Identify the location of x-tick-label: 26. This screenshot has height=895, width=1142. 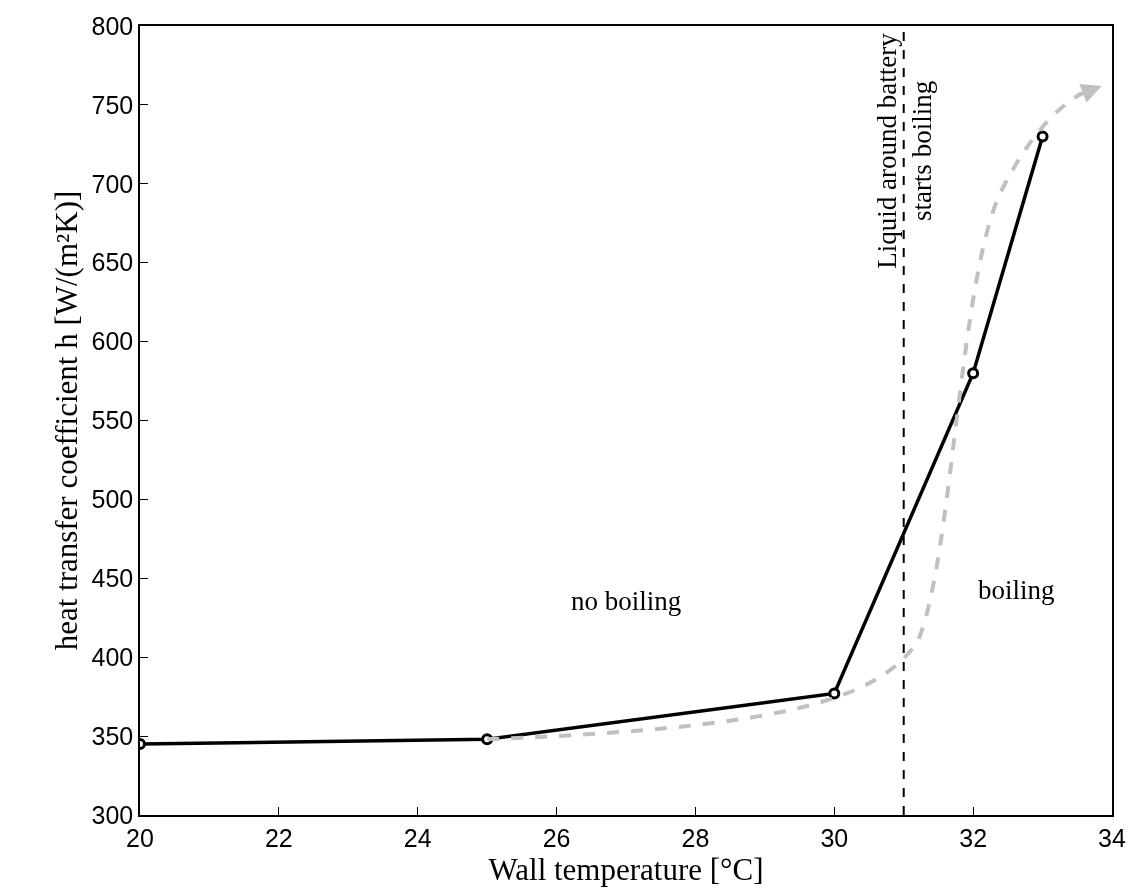
(556, 837).